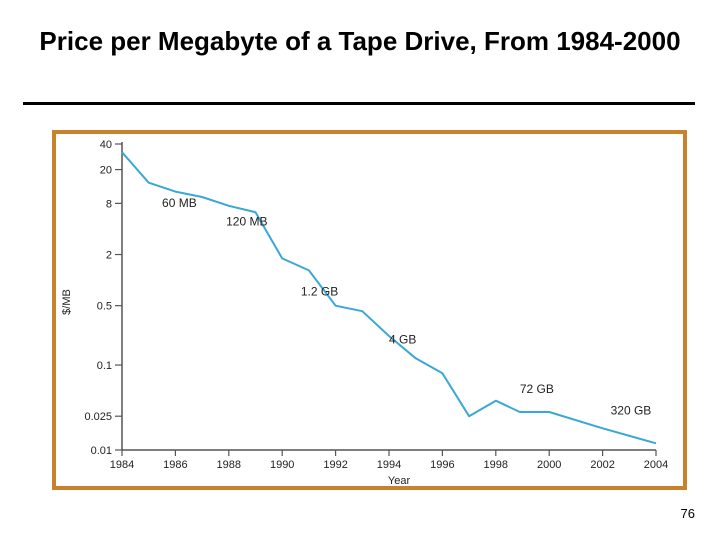  Describe the element at coordinates (101, 451) in the screenshot. I see `y-tick-label: 0.01` at that location.